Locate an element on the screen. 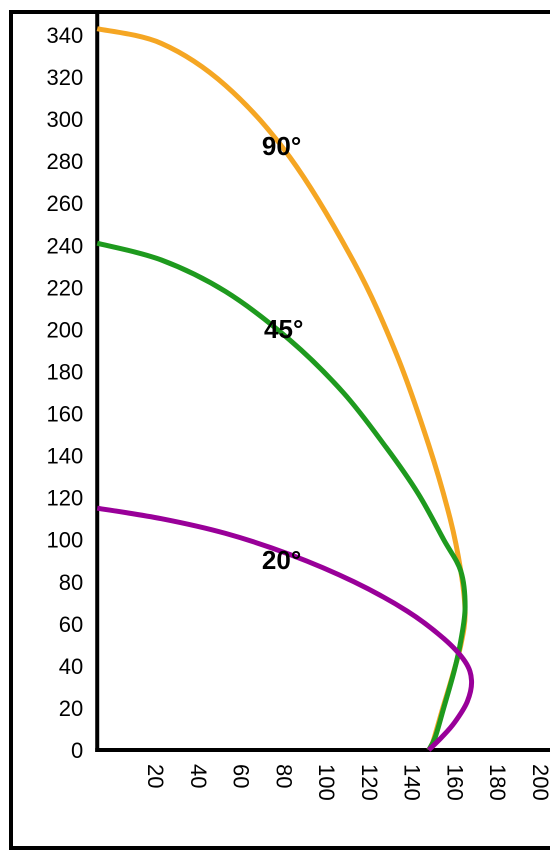 The image size is (550, 850). x-tick-label: 80 is located at coordinates (283, 776).